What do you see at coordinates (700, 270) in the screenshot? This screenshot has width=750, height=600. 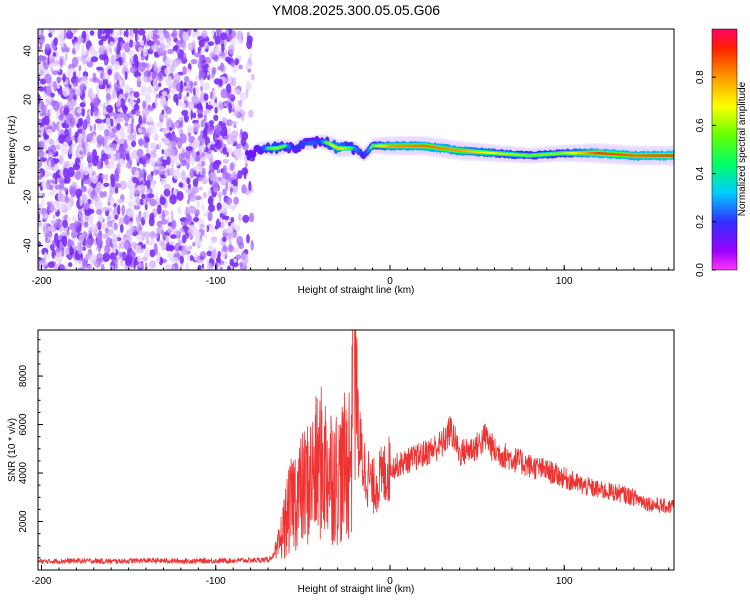 I see `colorbar-tick-label: 0.0` at bounding box center [700, 270].